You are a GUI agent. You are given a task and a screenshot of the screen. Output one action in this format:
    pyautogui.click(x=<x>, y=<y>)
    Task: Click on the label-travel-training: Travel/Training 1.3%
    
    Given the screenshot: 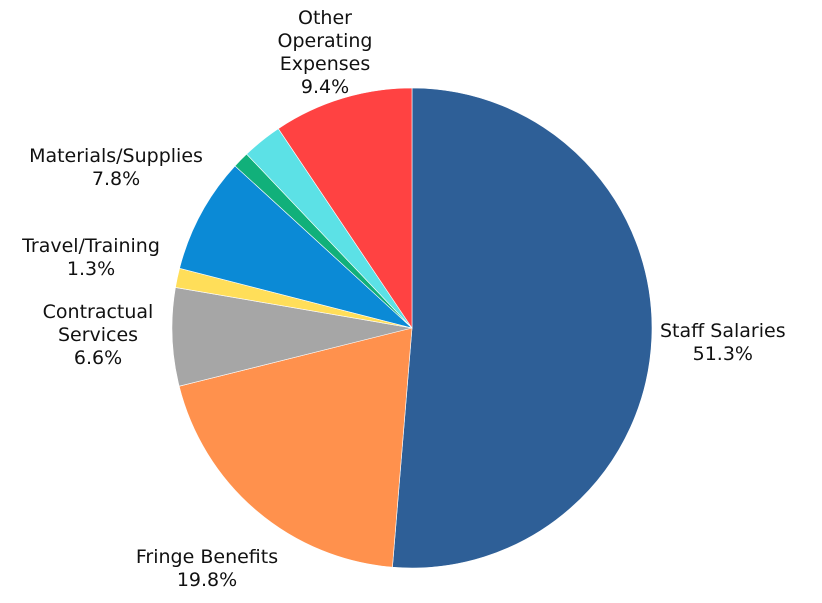 What is the action you would take?
    pyautogui.click(x=91, y=258)
    